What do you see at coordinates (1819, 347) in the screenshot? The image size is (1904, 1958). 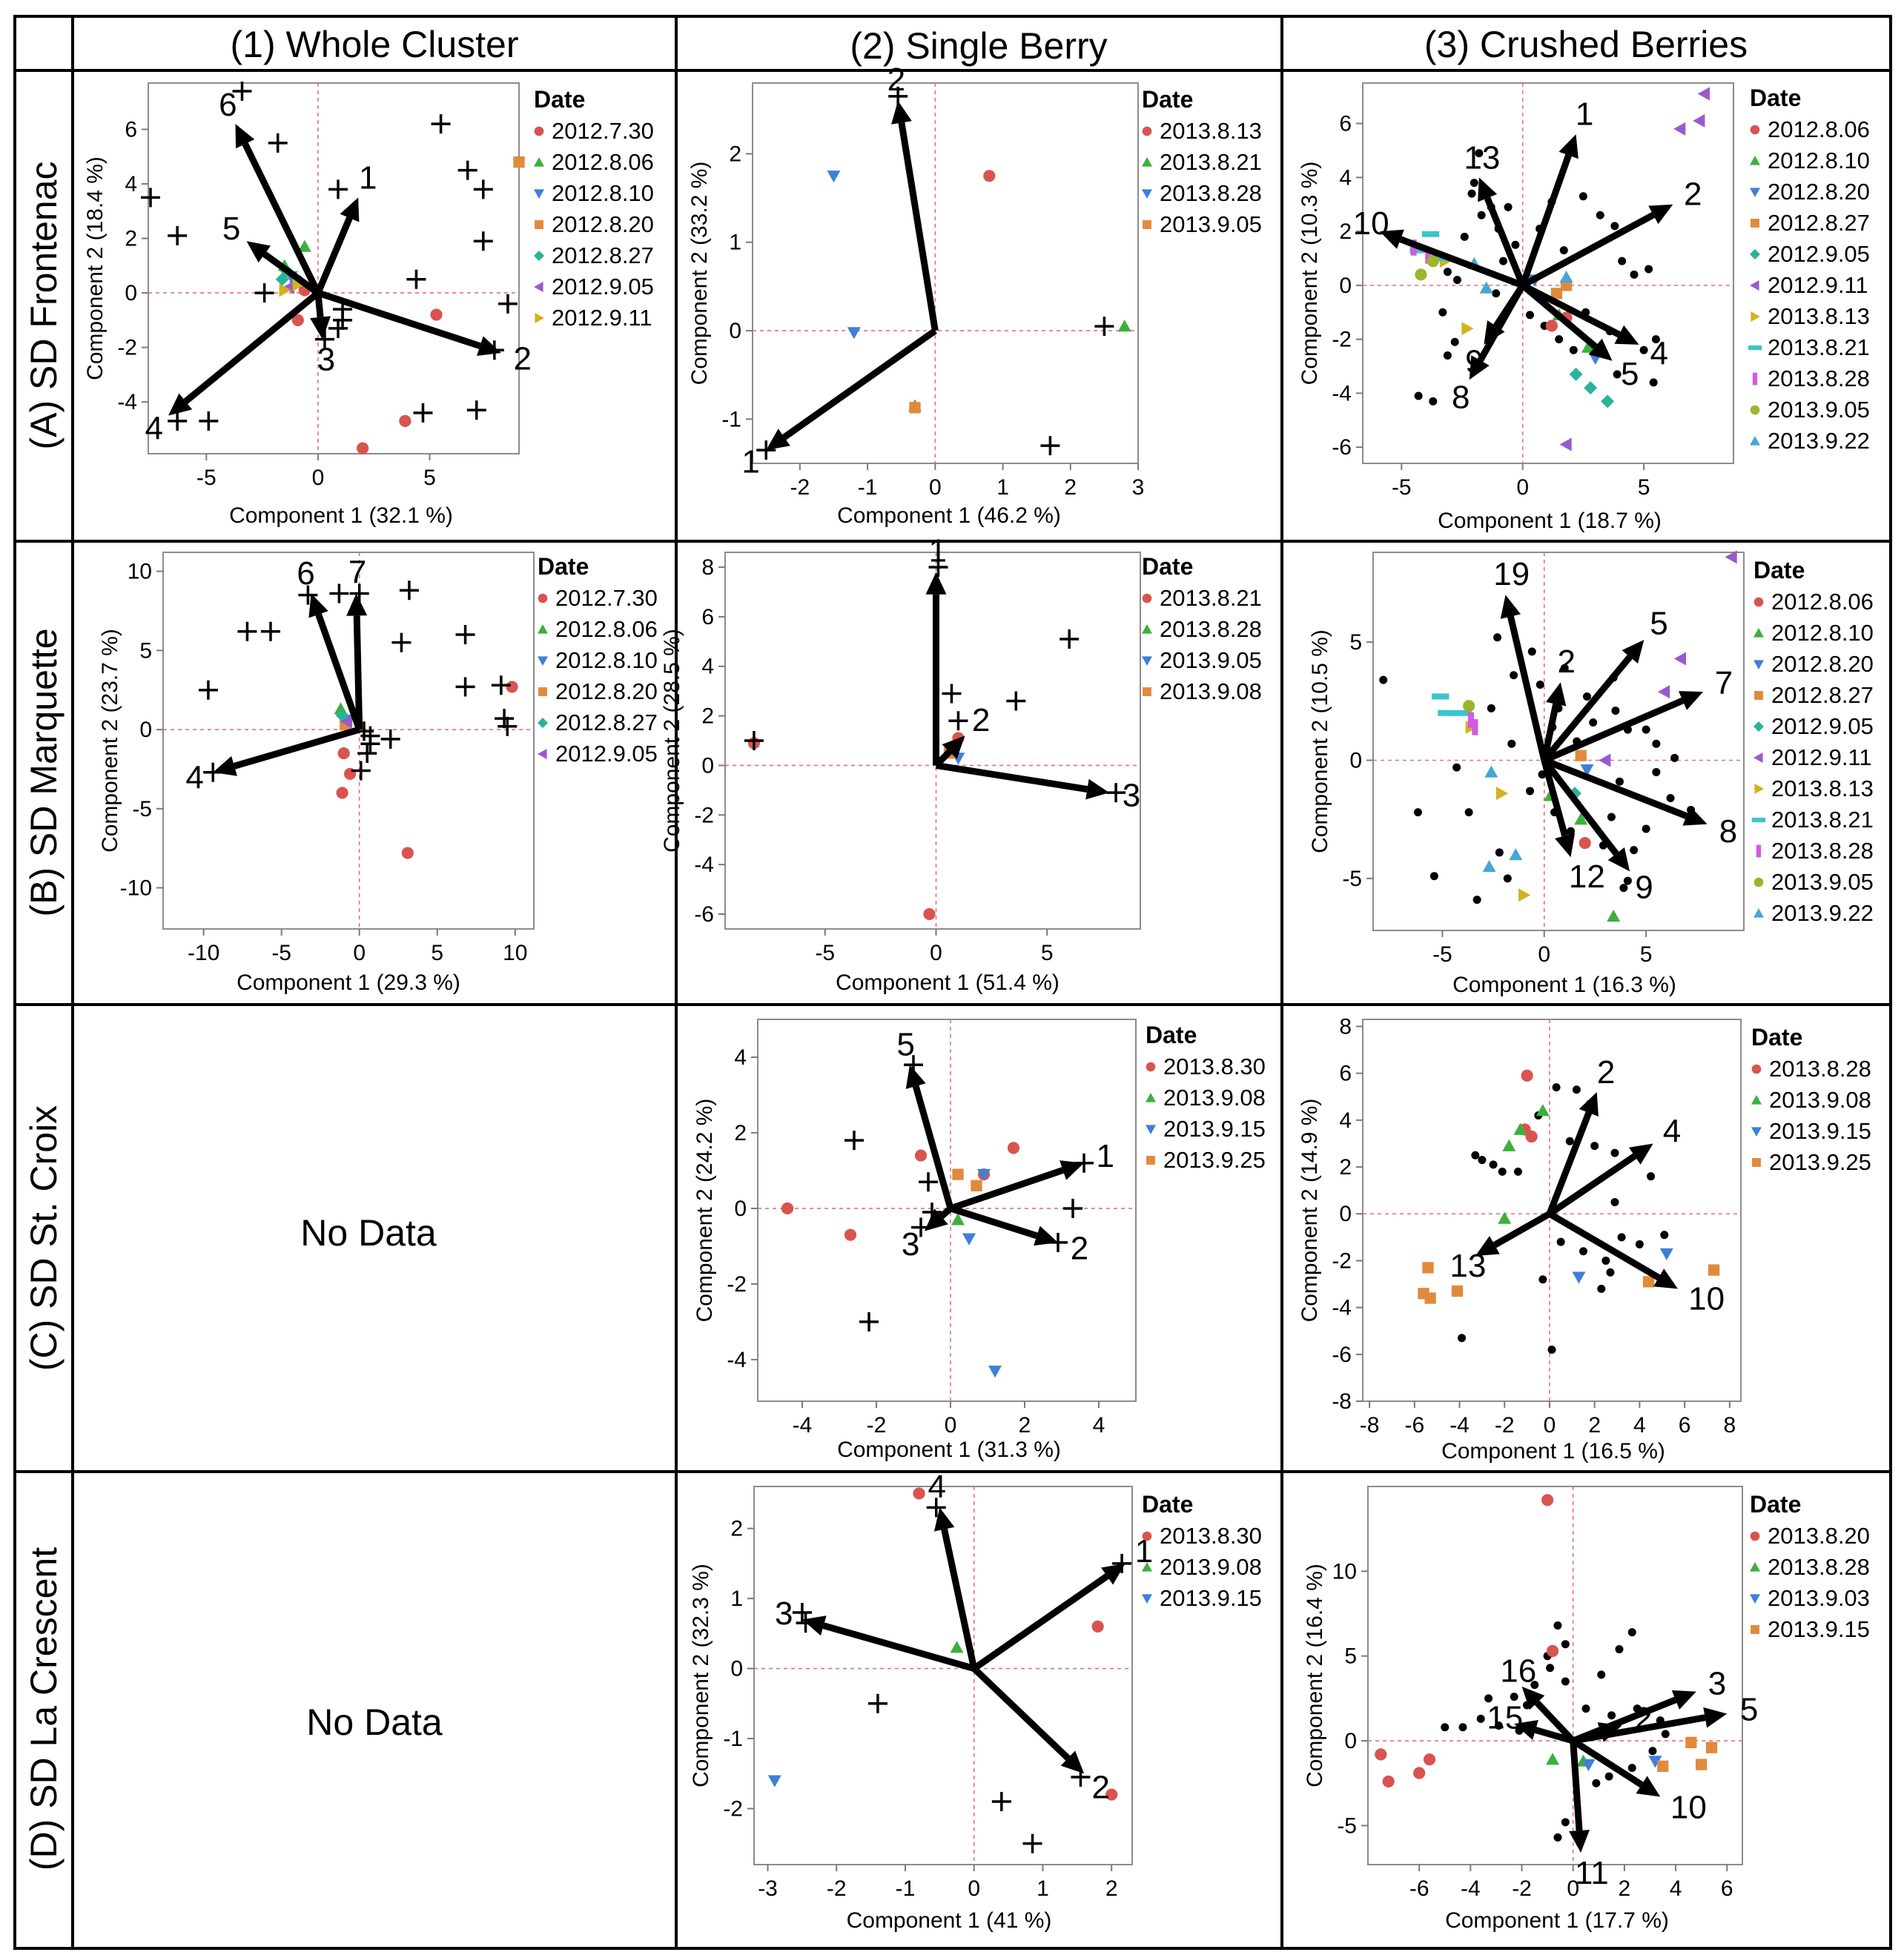 I see `legend-label: 2013.8.21` at bounding box center [1819, 347].